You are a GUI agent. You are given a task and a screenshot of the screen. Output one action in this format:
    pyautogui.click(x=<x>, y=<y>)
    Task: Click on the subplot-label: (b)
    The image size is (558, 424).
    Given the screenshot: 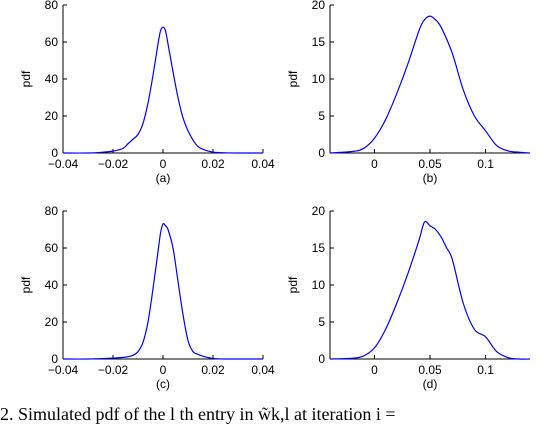 What is the action you would take?
    pyautogui.click(x=430, y=178)
    